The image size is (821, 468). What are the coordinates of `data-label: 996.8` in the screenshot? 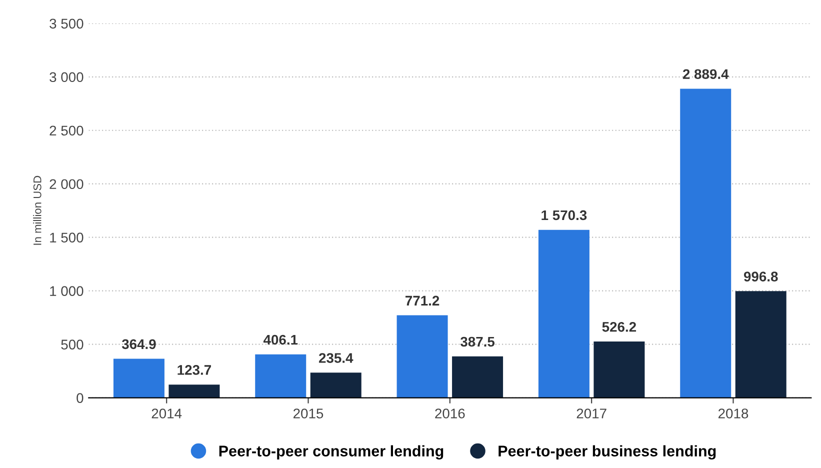 It's located at (761, 277).